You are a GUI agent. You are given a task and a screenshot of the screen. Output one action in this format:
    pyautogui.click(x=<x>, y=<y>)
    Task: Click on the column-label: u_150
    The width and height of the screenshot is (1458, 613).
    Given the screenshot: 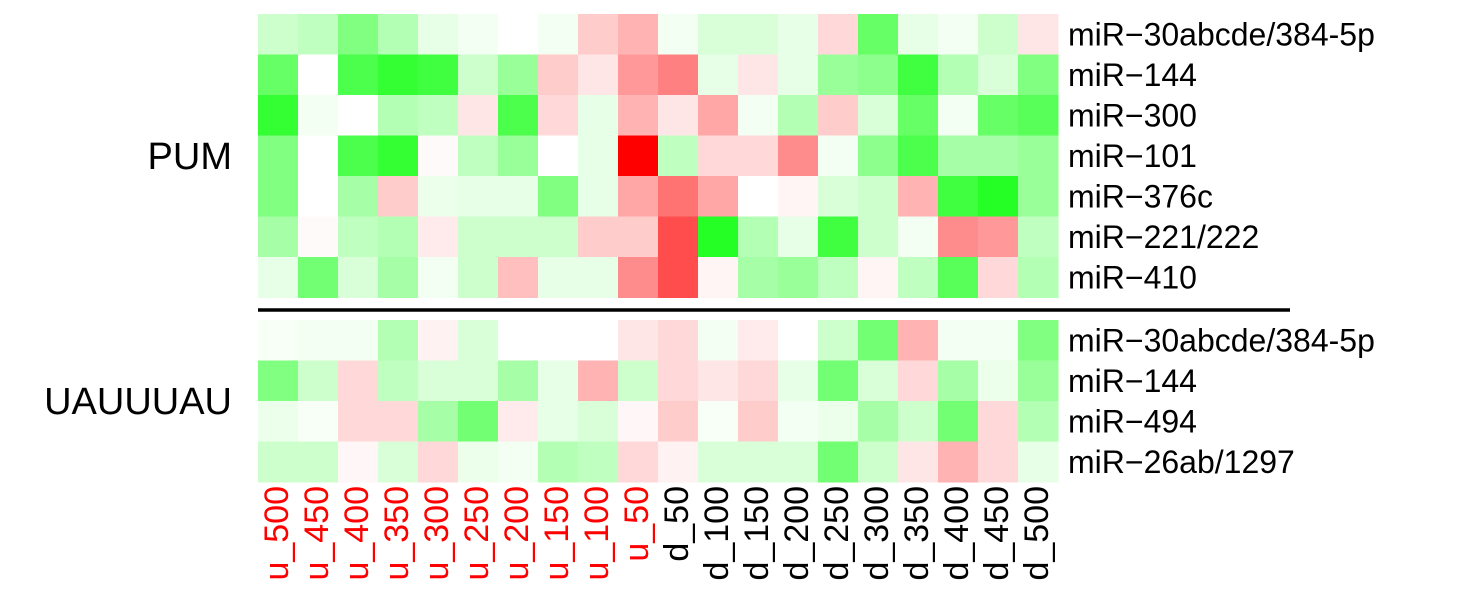 What is the action you would take?
    pyautogui.click(x=557, y=533)
    